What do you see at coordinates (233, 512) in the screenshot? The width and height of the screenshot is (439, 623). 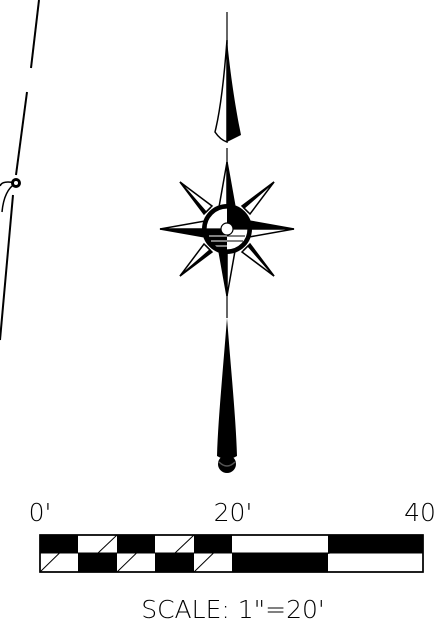 I see `scale-tick-label-20: 20'` at bounding box center [233, 512].